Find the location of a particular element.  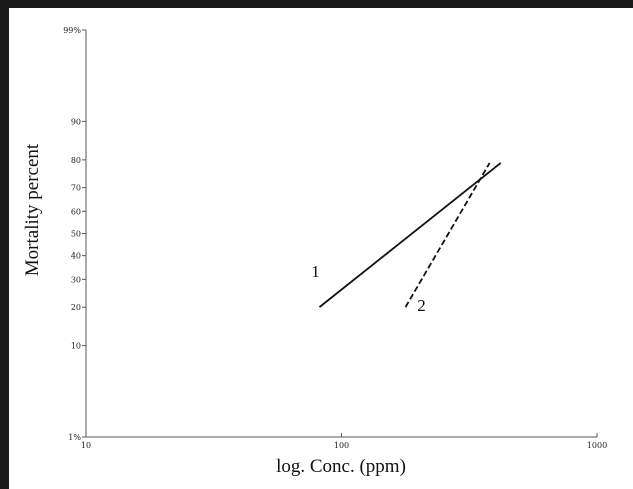

y-tick-label: 60 is located at coordinates (76, 211).